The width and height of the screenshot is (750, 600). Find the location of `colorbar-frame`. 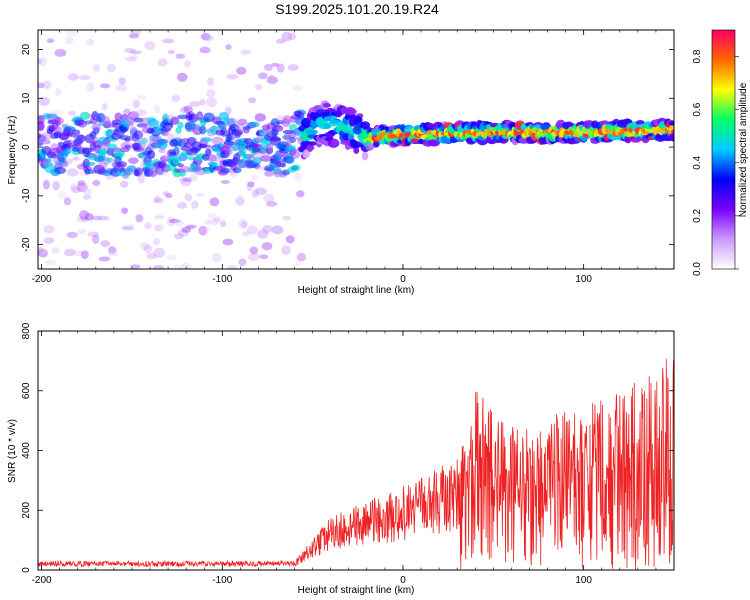

colorbar-frame is located at coordinates (723, 149).